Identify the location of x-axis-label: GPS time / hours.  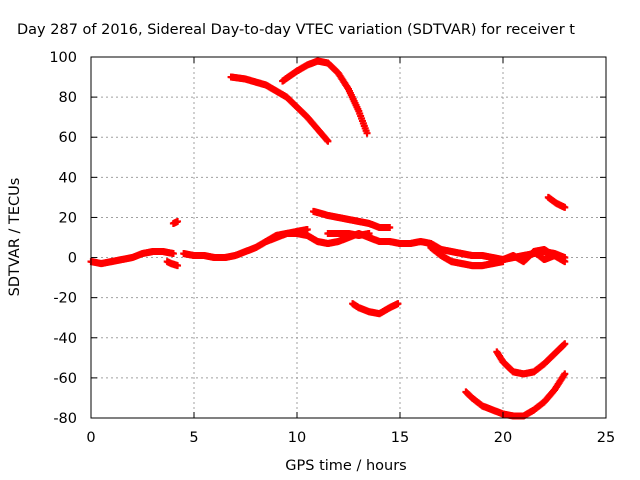
(345, 466).